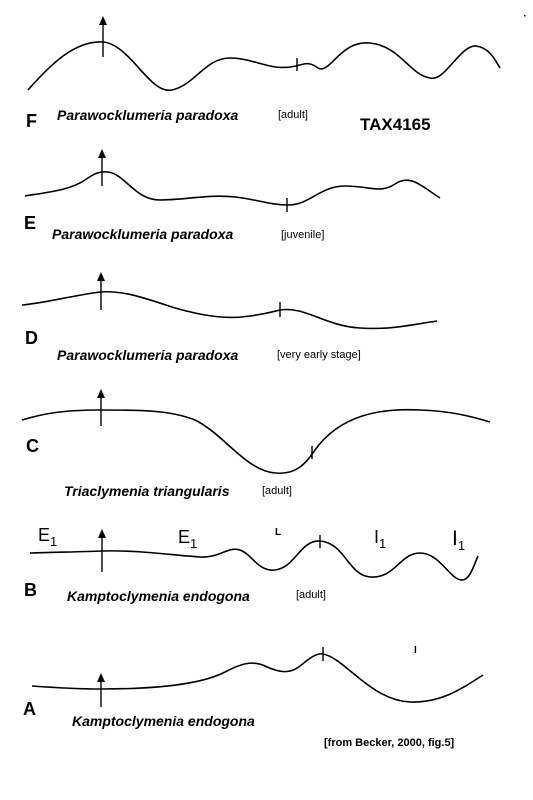 The width and height of the screenshot is (533, 800). Describe the element at coordinates (30, 223) in the screenshot. I see `panel-letter-e: E` at that location.